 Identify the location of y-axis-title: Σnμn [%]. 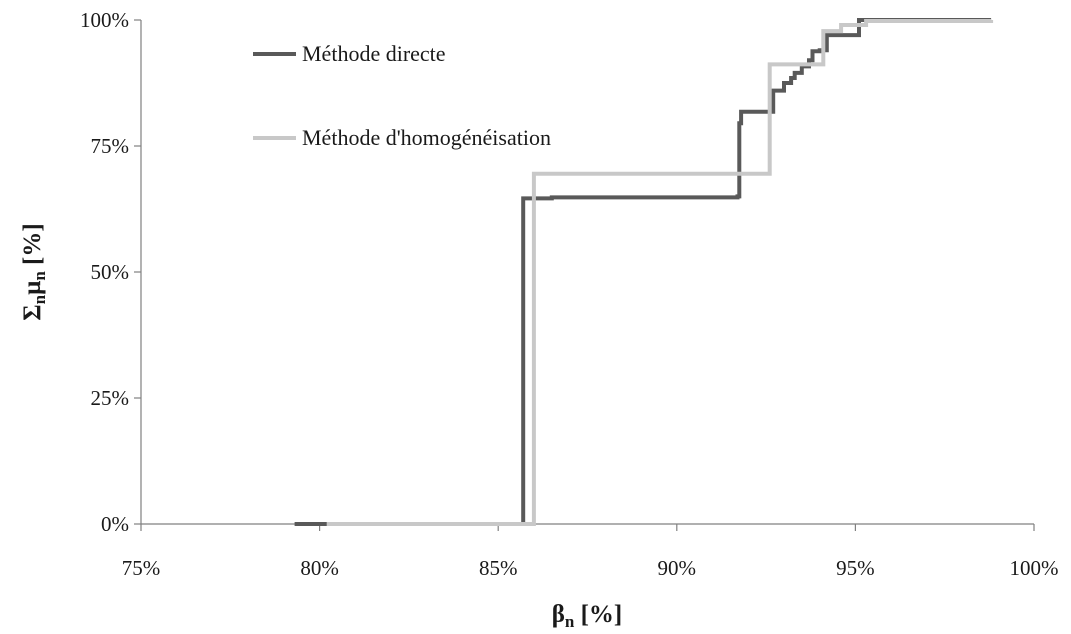
(34, 271).